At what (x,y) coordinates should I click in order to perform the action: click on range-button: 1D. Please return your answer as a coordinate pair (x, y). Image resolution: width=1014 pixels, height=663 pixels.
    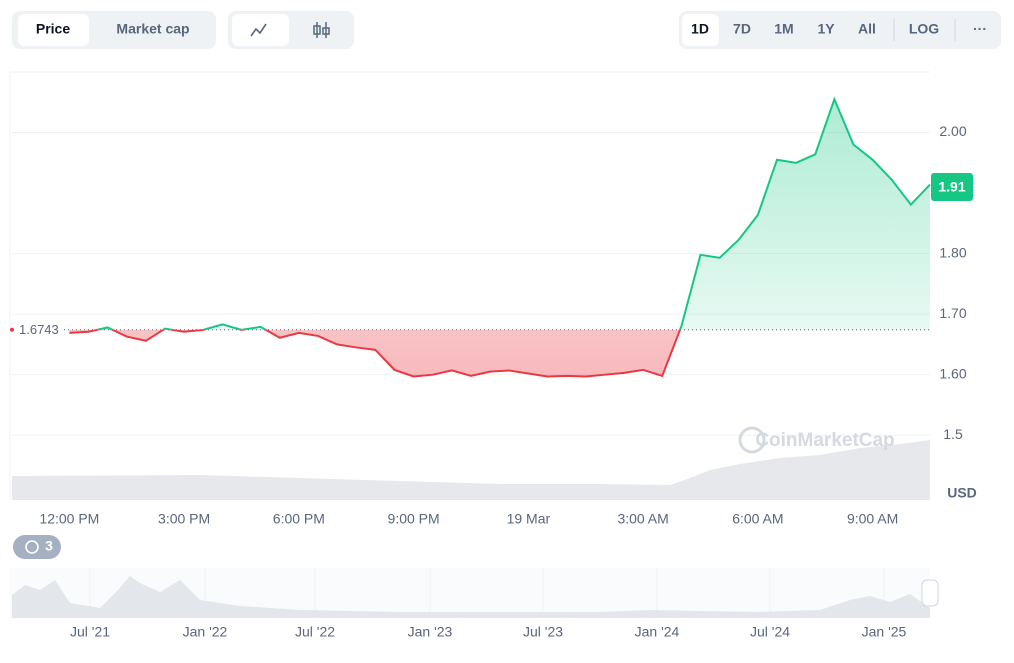
    Looking at the image, I should click on (700, 29).